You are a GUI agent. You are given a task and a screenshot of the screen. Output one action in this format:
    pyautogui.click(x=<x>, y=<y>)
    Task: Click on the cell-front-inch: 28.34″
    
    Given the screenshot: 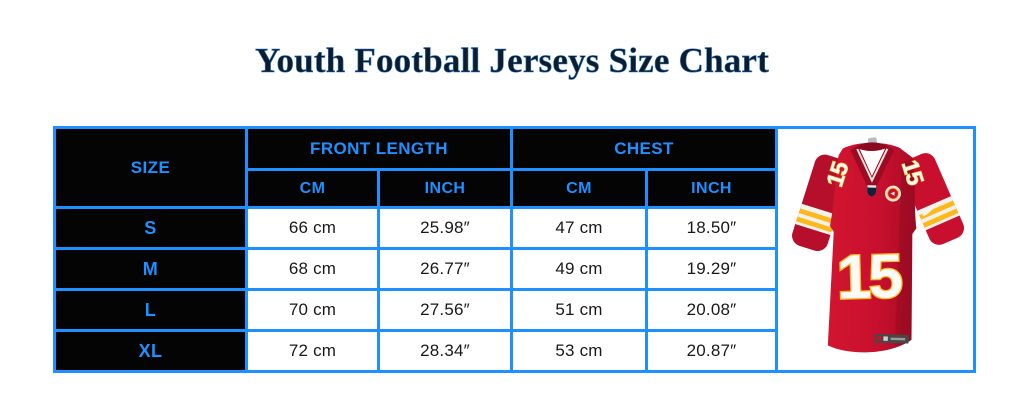 What is the action you would take?
    pyautogui.click(x=445, y=351)
    